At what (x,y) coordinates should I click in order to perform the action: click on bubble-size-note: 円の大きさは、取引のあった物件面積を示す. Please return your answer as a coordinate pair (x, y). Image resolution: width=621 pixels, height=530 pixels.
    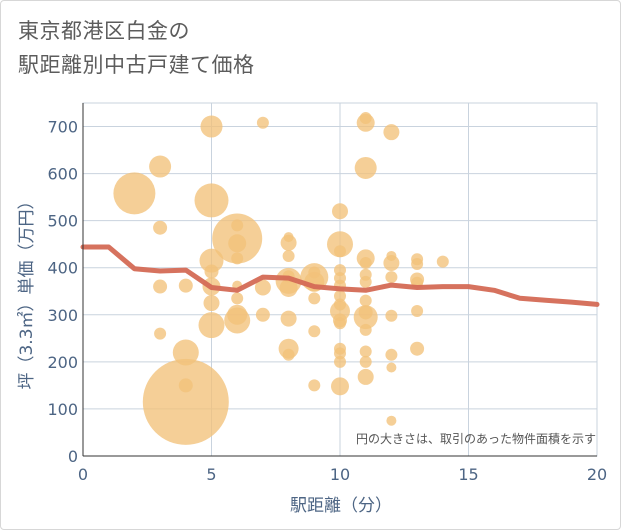
    Looking at the image, I should click on (476, 438).